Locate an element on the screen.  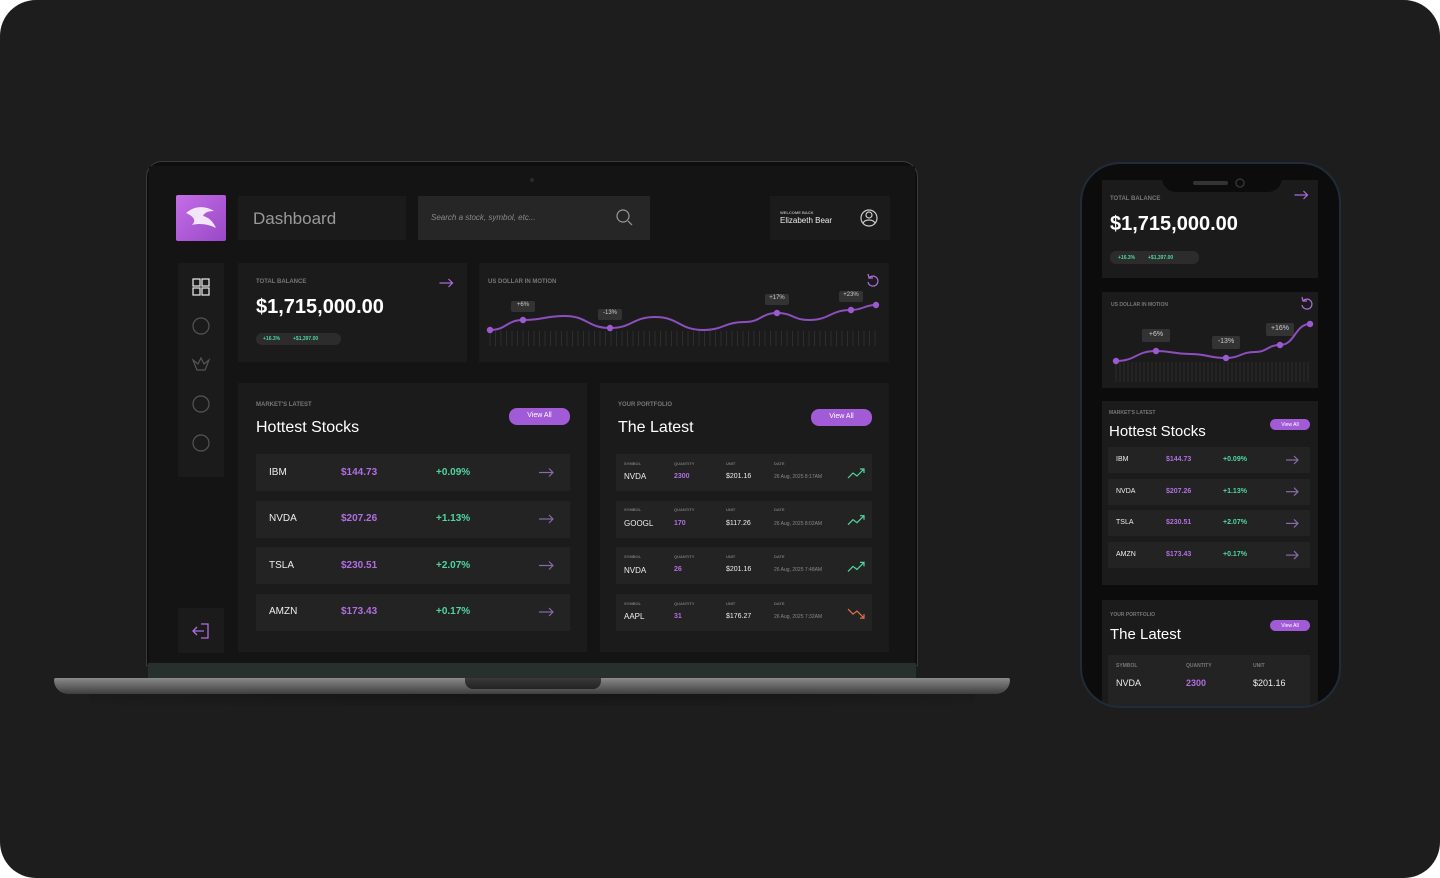
balance-change-pill is located at coordinates (1154, 257).